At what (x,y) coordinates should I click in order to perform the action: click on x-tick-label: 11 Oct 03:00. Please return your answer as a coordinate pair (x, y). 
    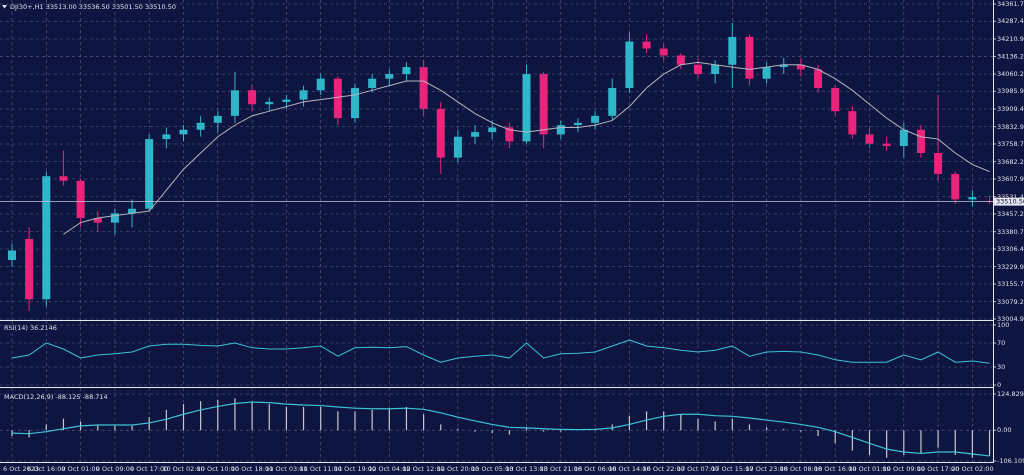
    Looking at the image, I should click on (286, 469).